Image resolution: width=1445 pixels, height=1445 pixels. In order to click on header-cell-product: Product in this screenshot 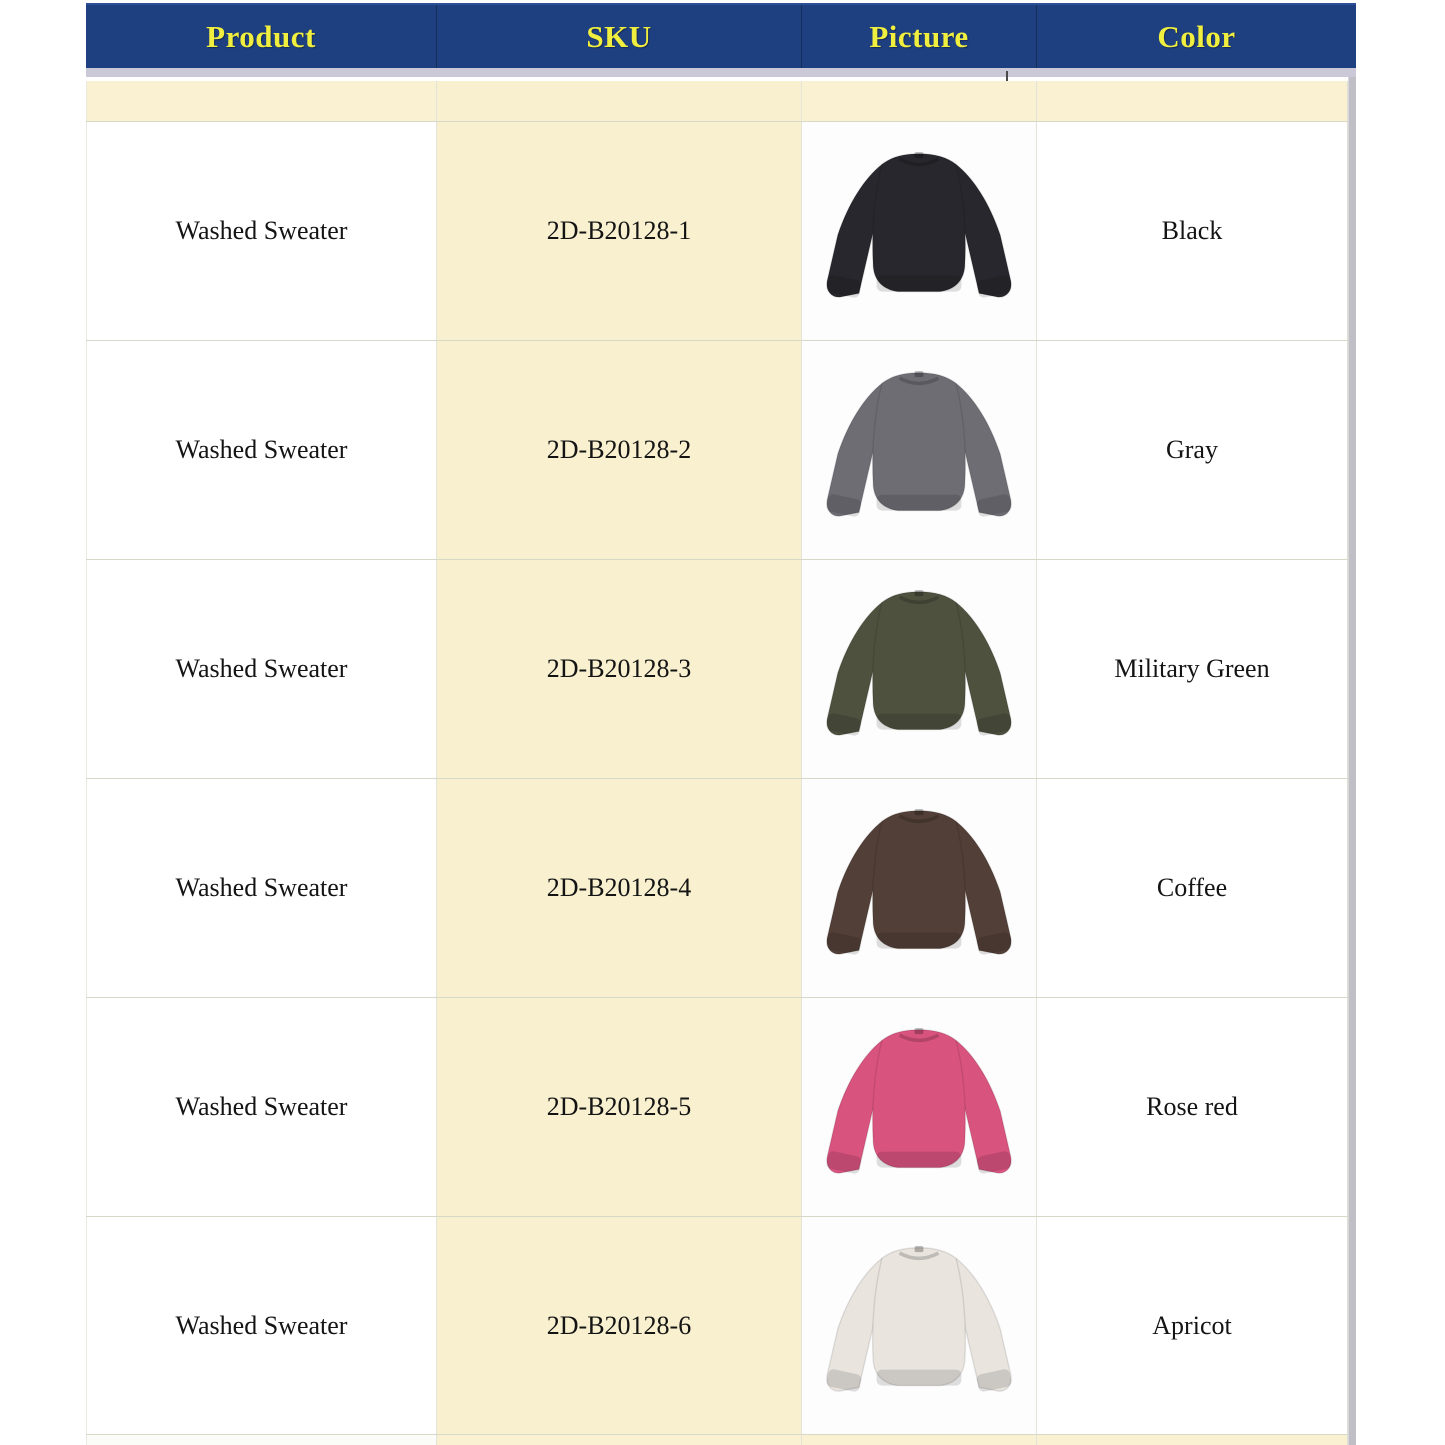, I will do `click(261, 36)`.